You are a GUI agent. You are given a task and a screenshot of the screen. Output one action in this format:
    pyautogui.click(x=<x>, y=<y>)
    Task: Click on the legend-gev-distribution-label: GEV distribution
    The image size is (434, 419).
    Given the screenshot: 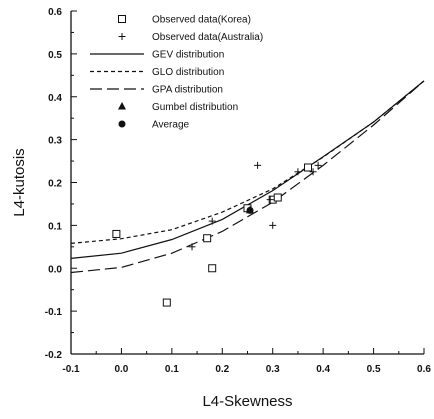 What is the action you would take?
    pyautogui.click(x=188, y=55)
    